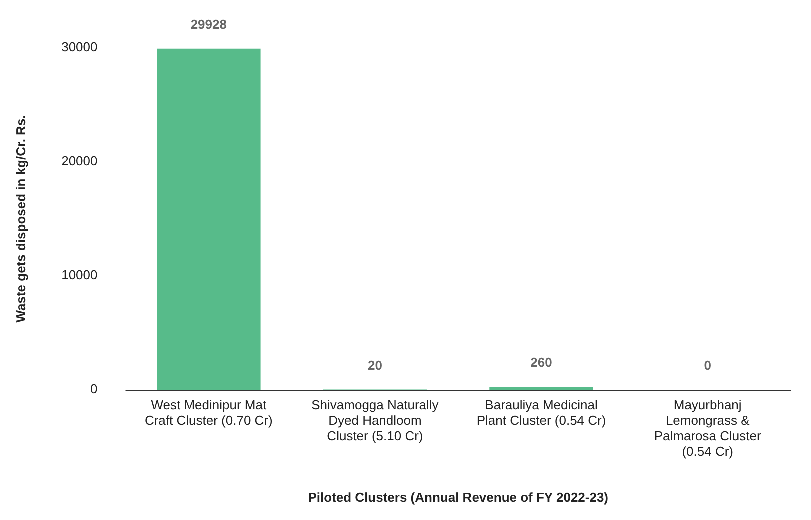  Describe the element at coordinates (375, 365) in the screenshot. I see `data-label: 20` at that location.